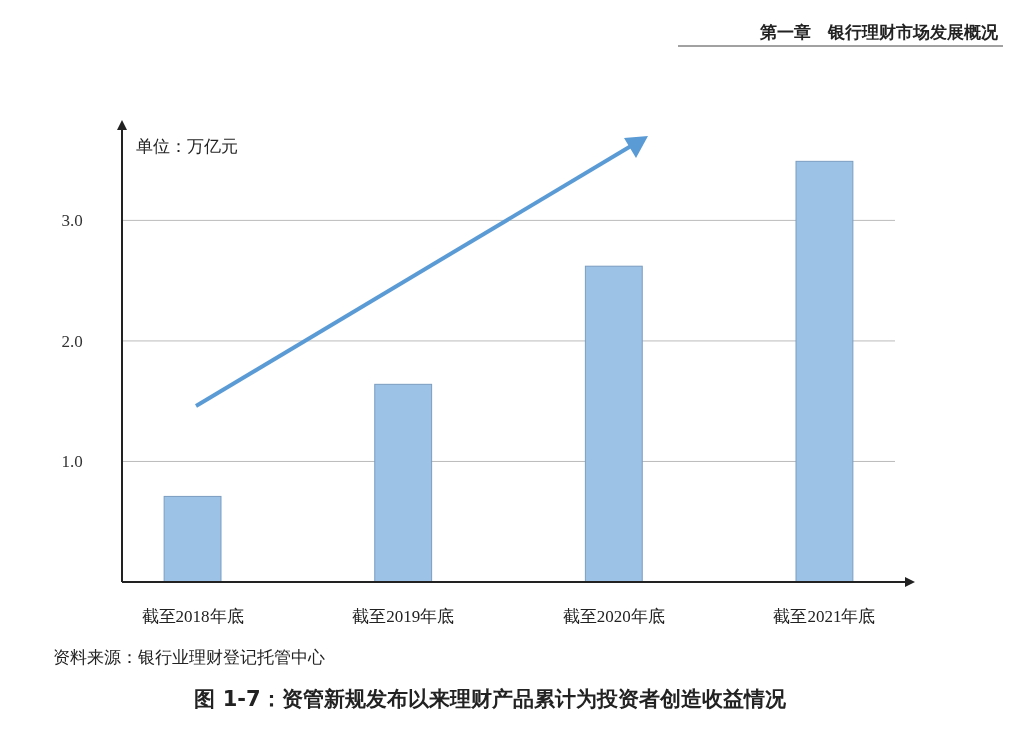  What do you see at coordinates (403, 616) in the screenshot?
I see `x-tick-label: 截至2019年底` at bounding box center [403, 616].